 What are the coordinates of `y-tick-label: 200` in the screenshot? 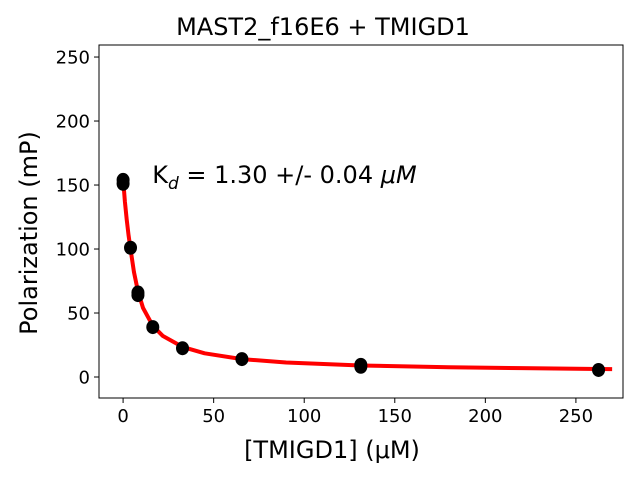 It's located at (73, 122).